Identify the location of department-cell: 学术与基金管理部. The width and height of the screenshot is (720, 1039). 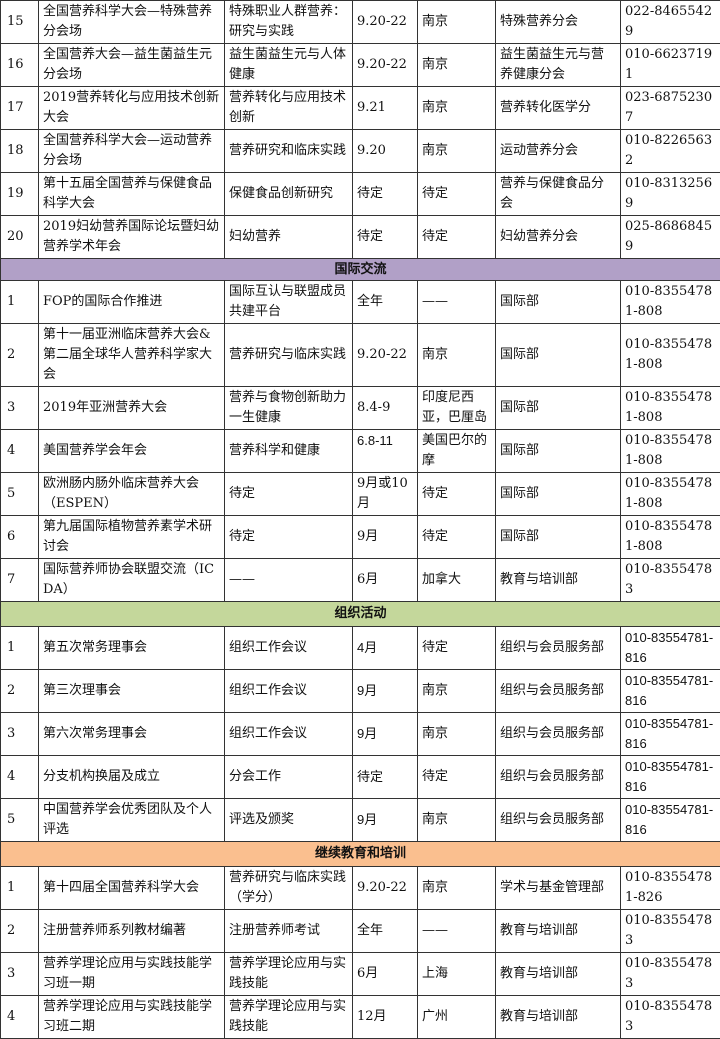
(558, 888).